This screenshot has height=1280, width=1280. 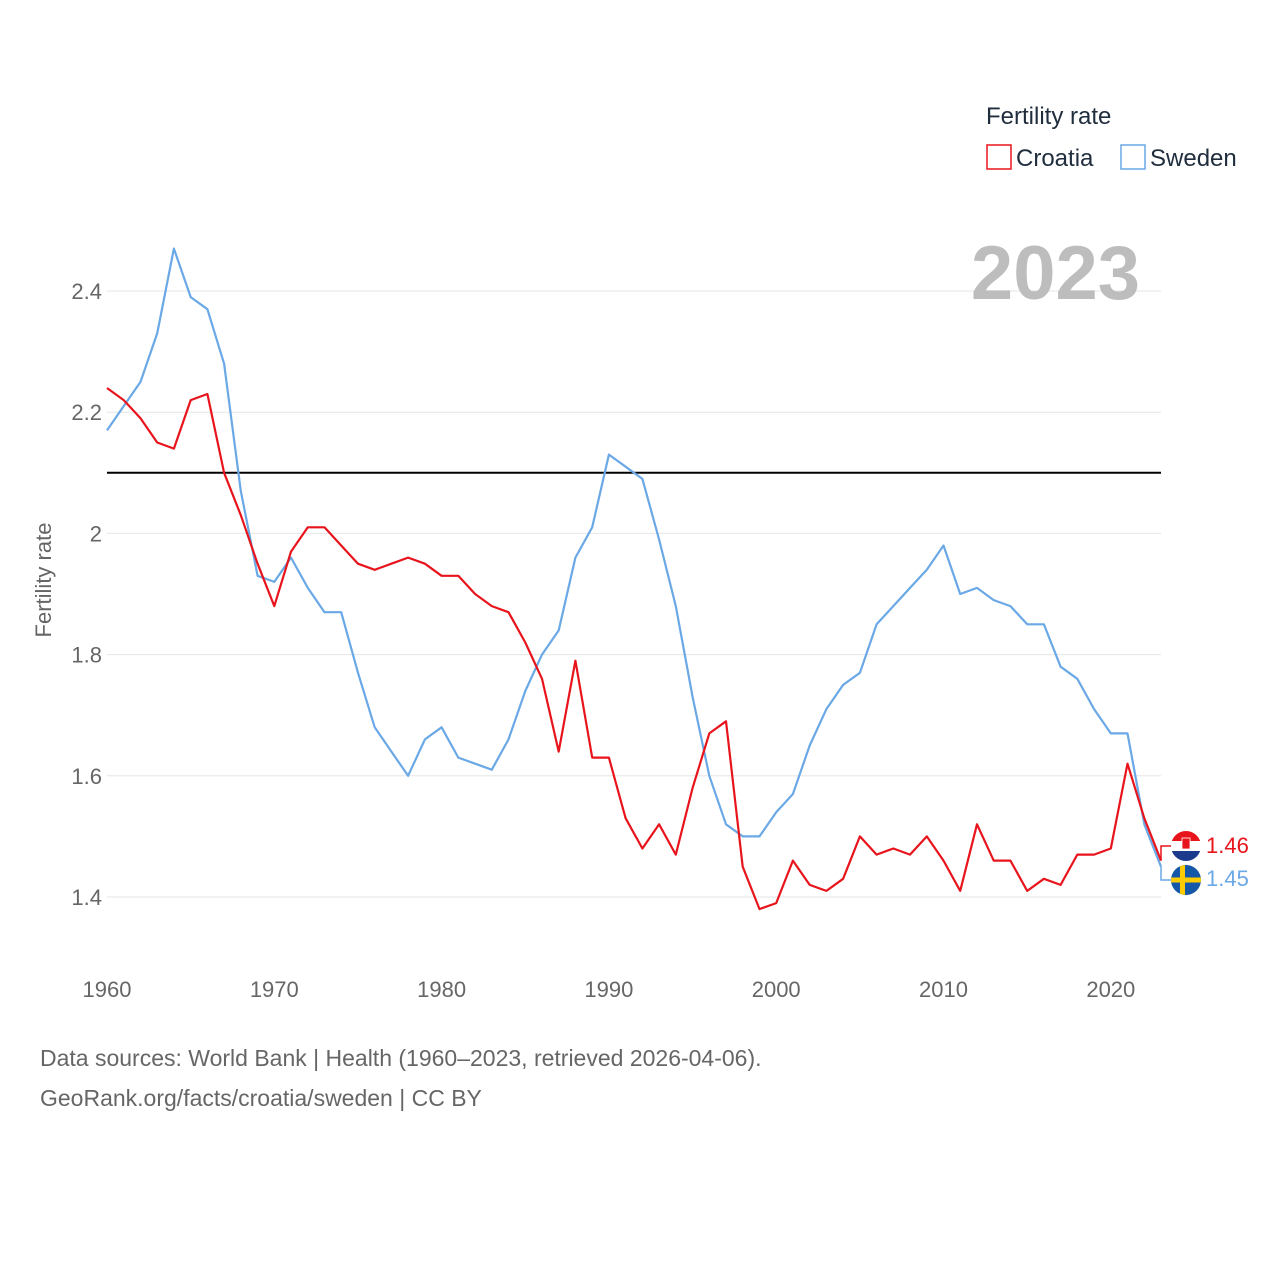 I want to click on legend-title: Fertility rate, so click(x=1048, y=116).